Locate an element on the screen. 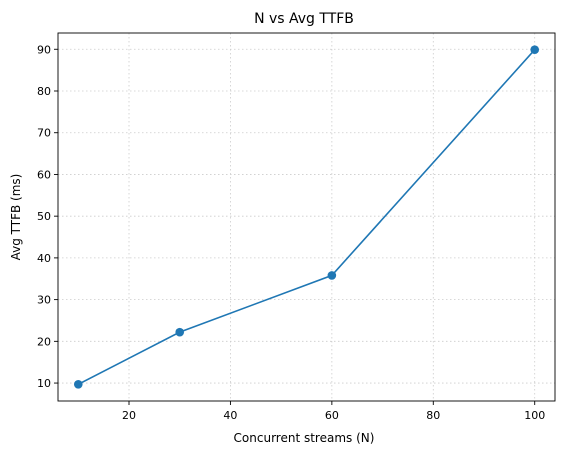 Image resolution: width=562 pixels, height=455 pixels. y-tick-label: 20 is located at coordinates (44, 341).